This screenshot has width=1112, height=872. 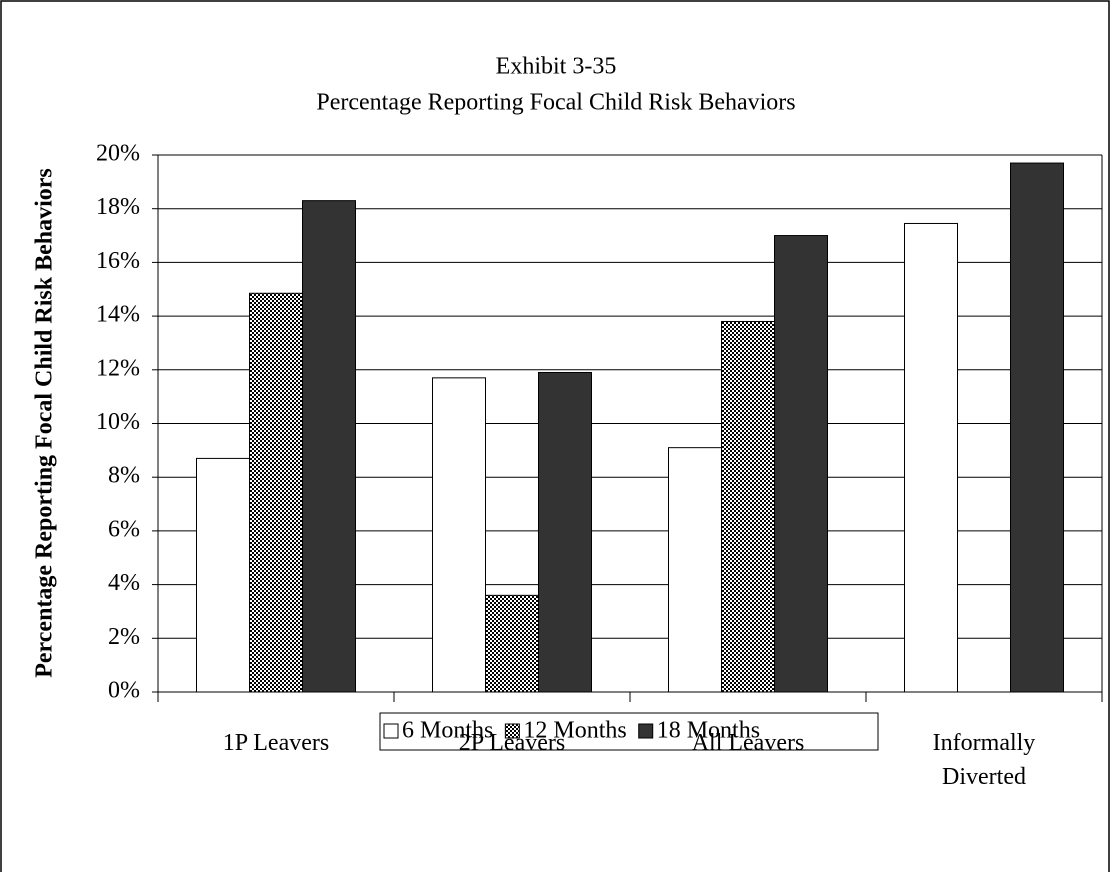 I want to click on x-tick-label: Informally Diverted, so click(x=984, y=760).